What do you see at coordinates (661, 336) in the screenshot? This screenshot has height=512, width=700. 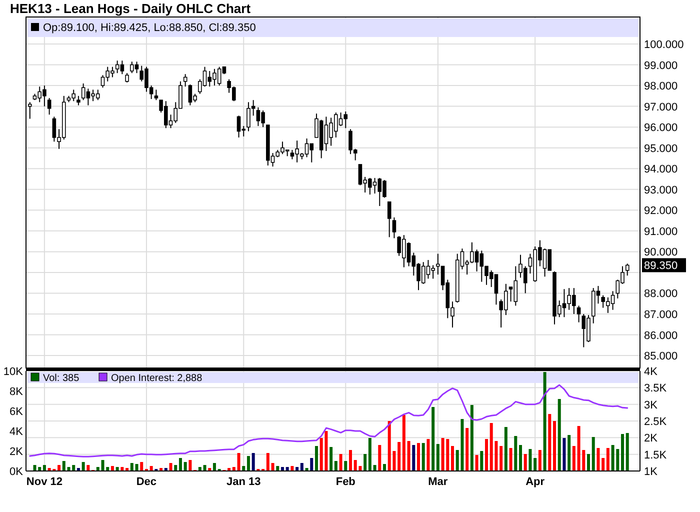 I see `y-tick-label: 86.000` at bounding box center [661, 336].